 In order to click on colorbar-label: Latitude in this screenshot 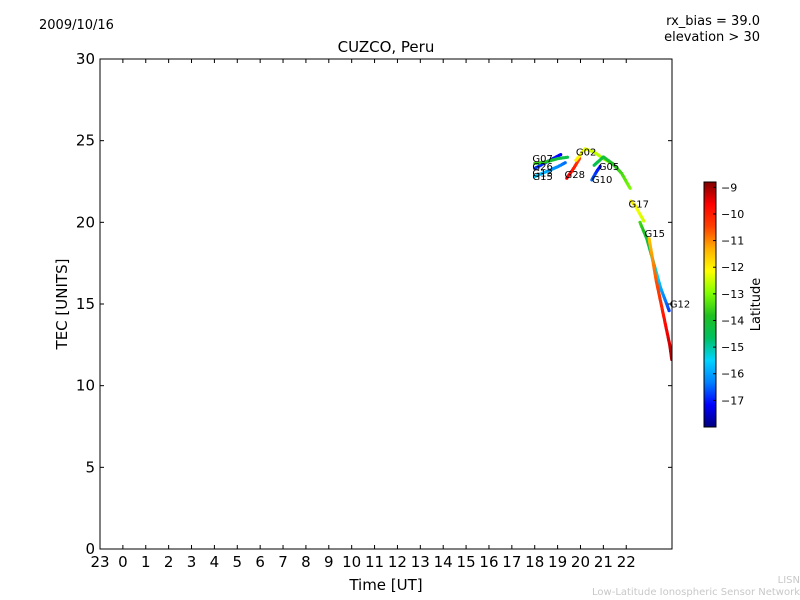, I will do `click(756, 305)`.